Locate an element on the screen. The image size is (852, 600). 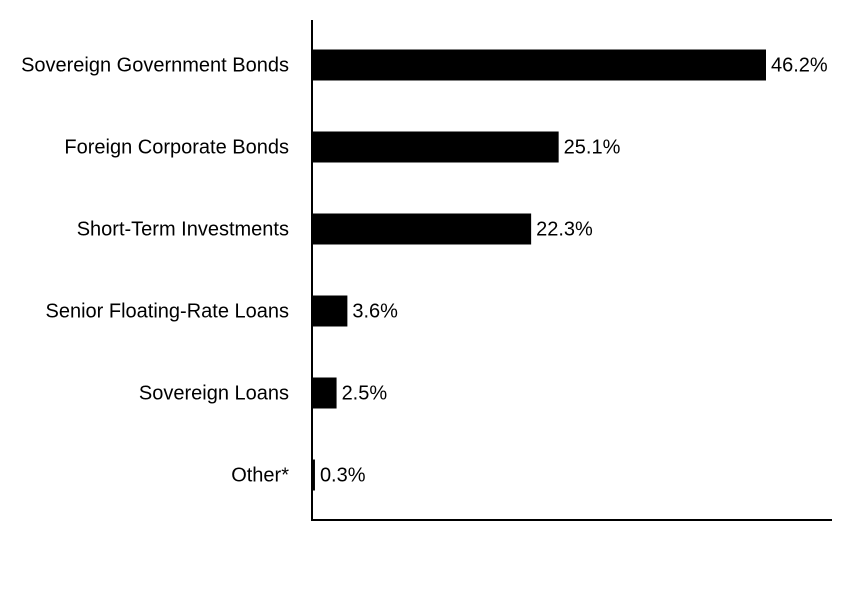
data-label: 2.5% is located at coordinates (365, 393).